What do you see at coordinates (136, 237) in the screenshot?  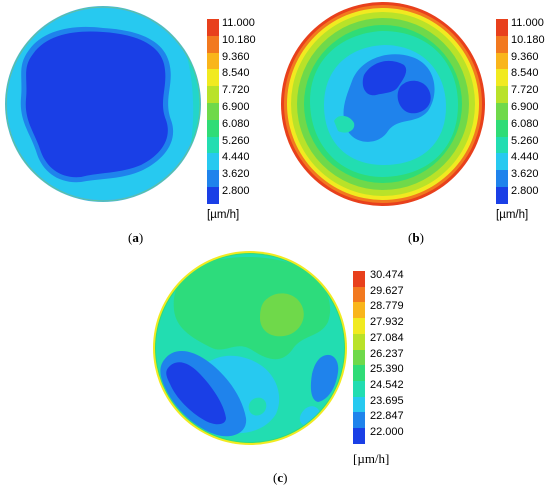 I see `caption-a: (a)` at bounding box center [136, 237].